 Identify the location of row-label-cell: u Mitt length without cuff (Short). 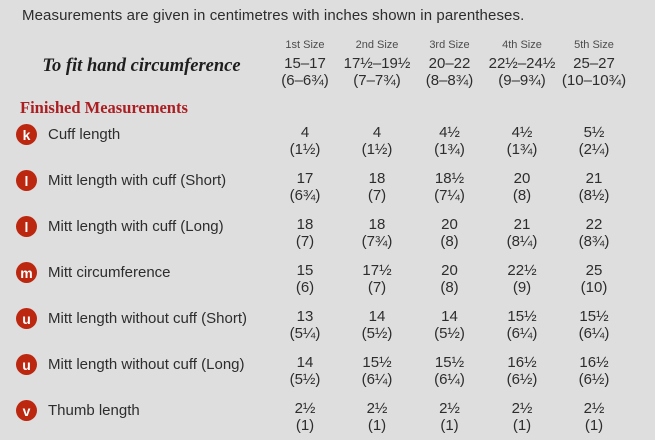
(134, 318).